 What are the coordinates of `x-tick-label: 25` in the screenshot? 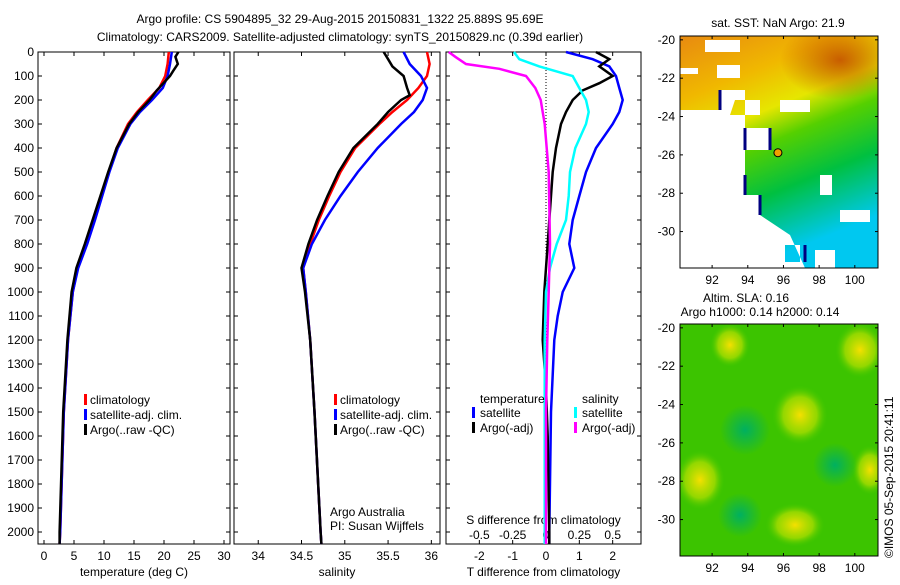 It's located at (194, 556).